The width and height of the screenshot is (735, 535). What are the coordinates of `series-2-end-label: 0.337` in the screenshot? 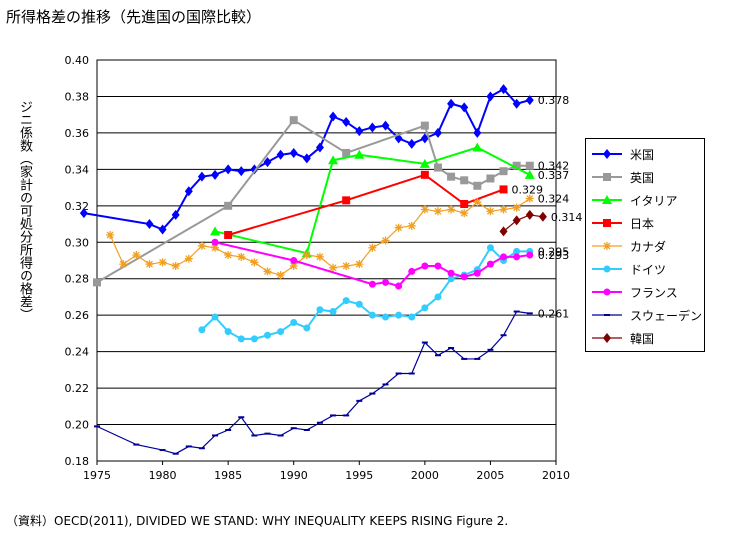 It's located at (554, 175).